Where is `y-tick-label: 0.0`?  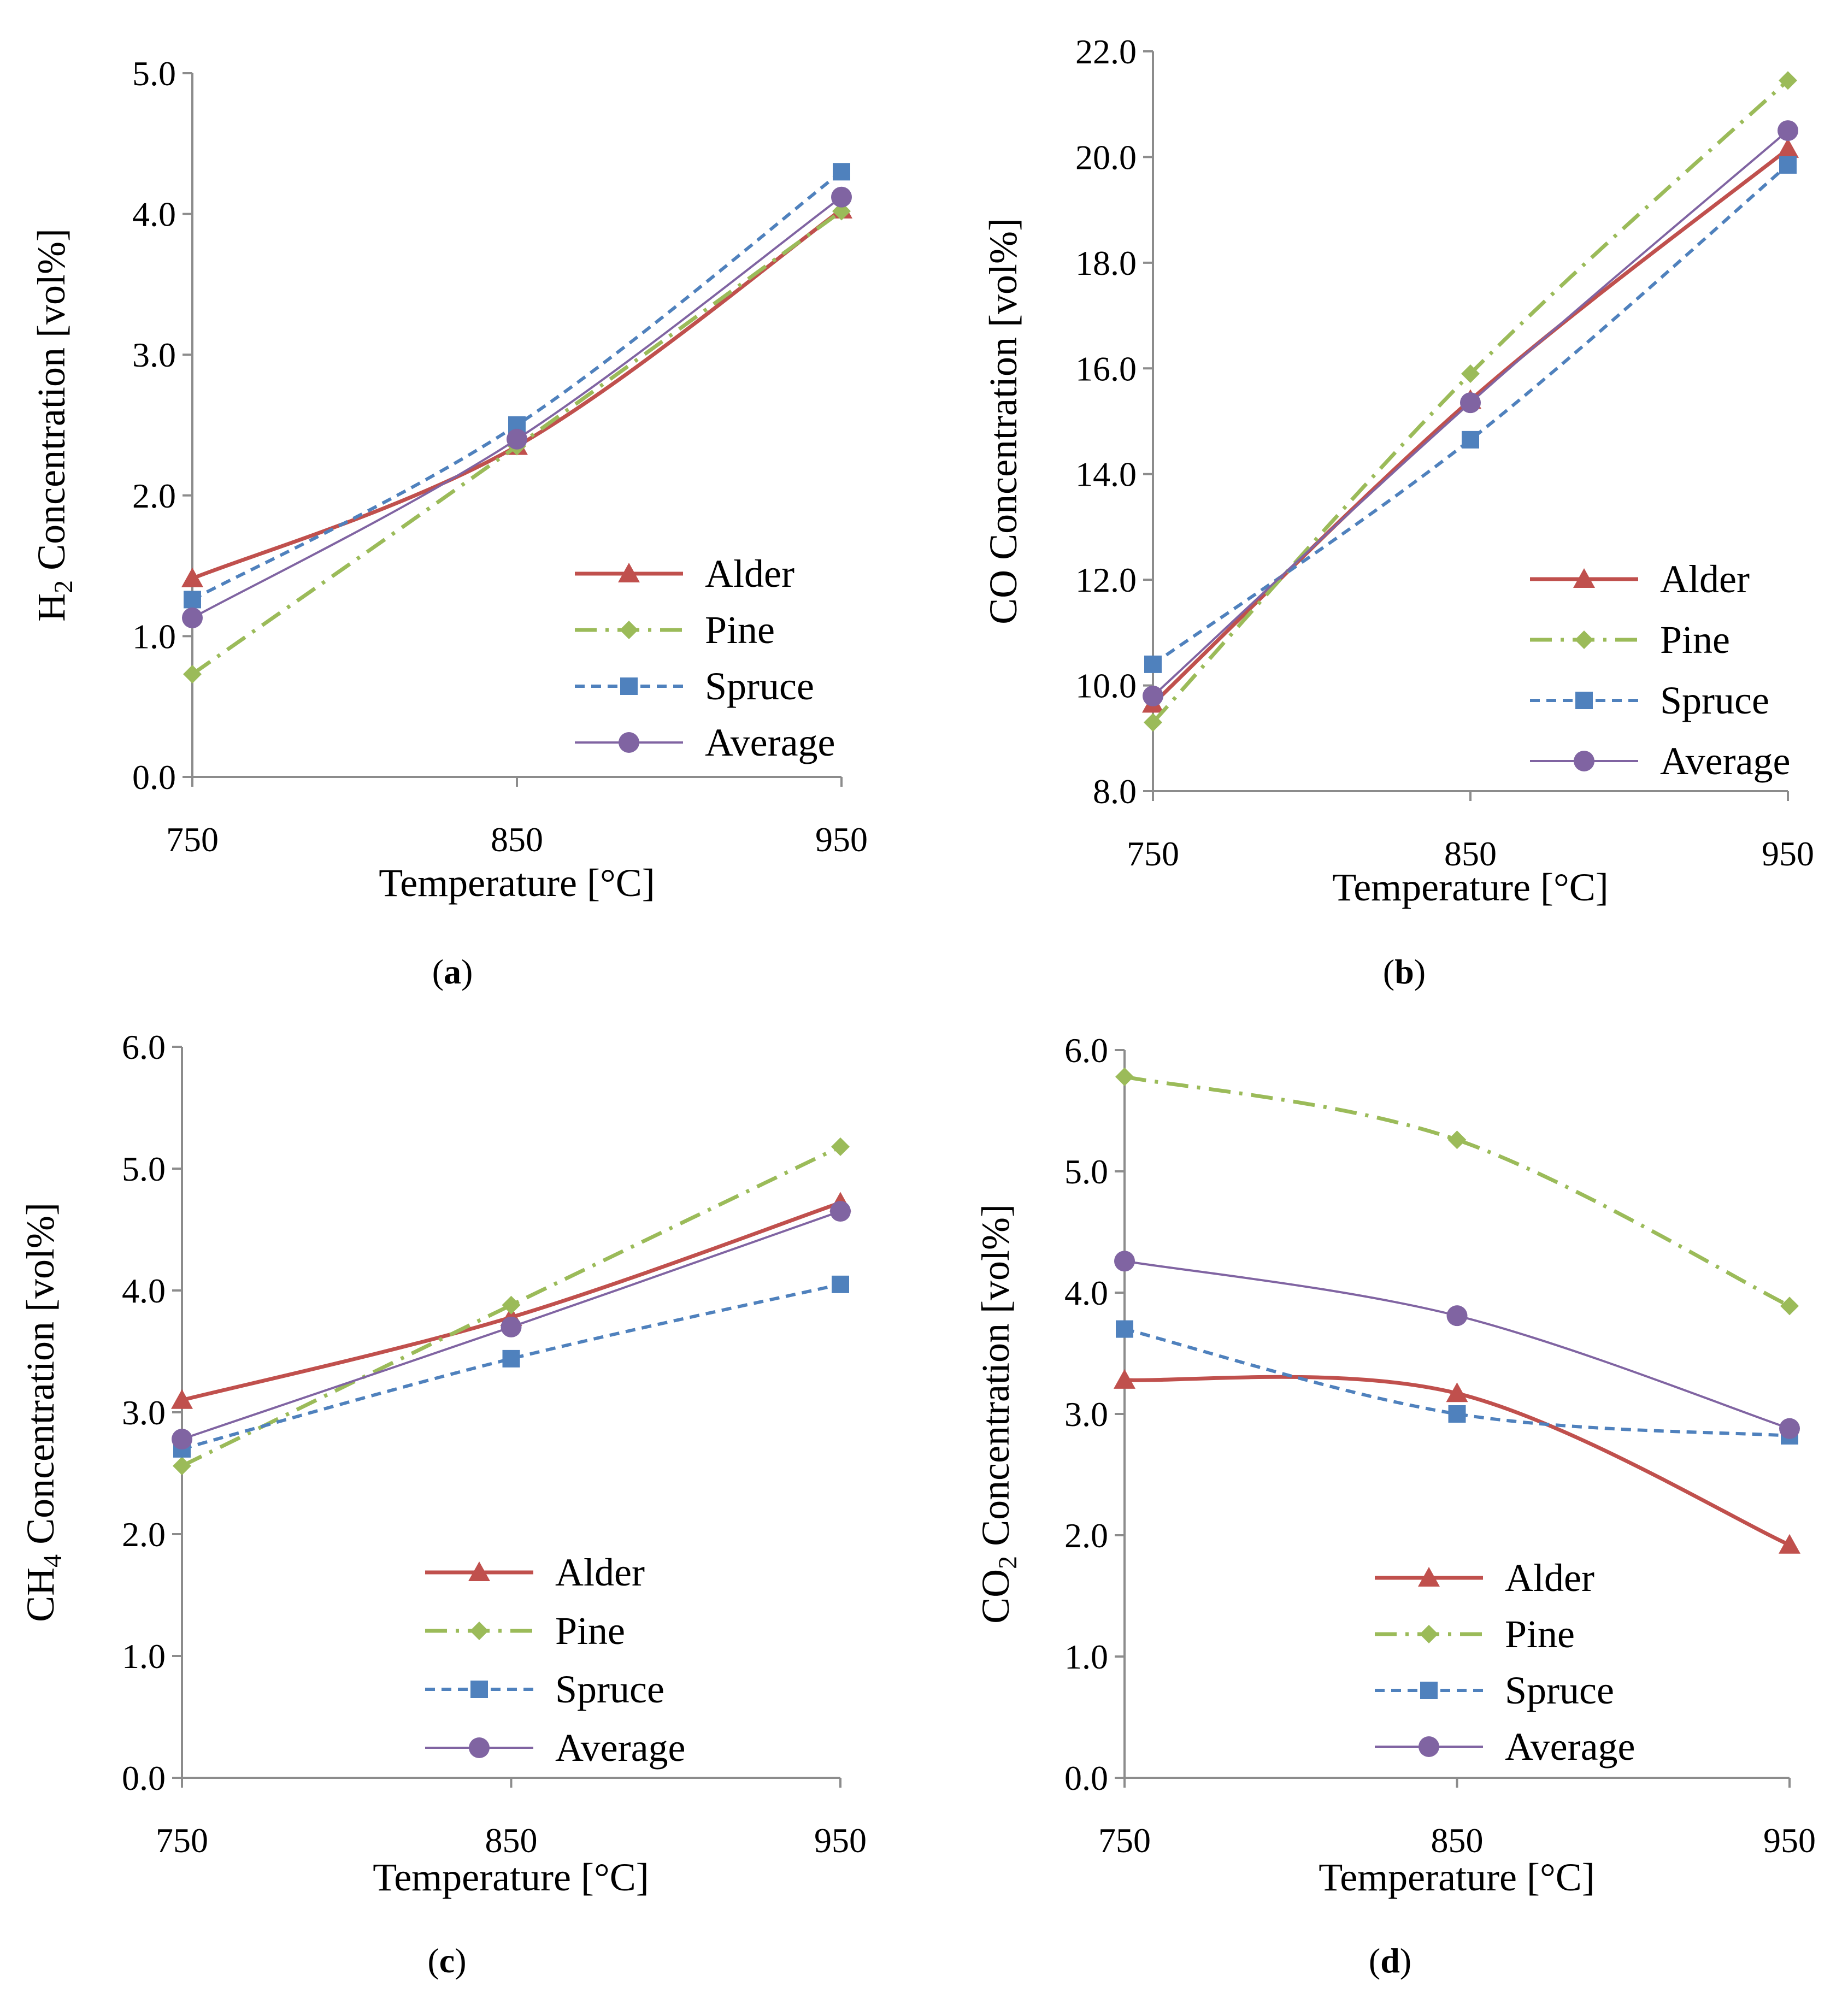
y-tick-label: 0.0 is located at coordinates (1086, 1778).